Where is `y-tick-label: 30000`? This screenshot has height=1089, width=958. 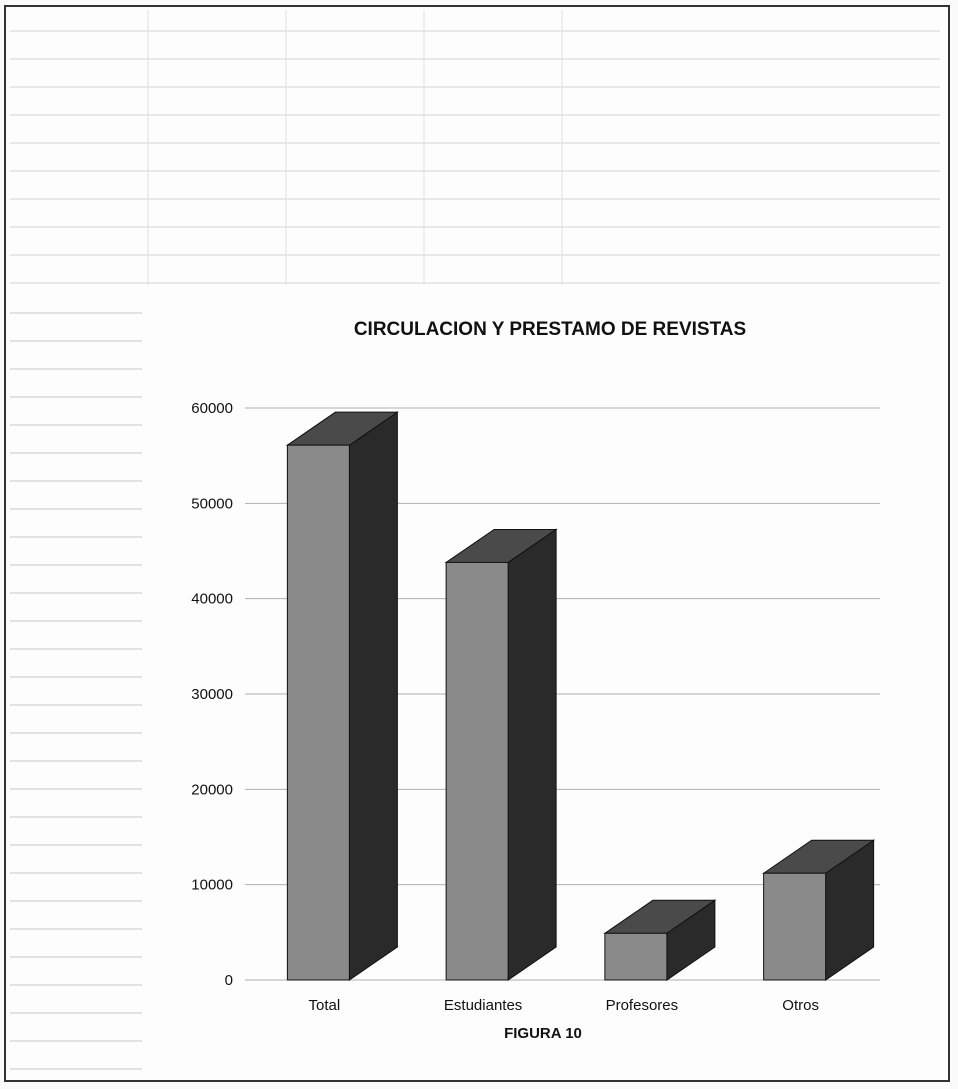 y-tick-label: 30000 is located at coordinates (212, 694).